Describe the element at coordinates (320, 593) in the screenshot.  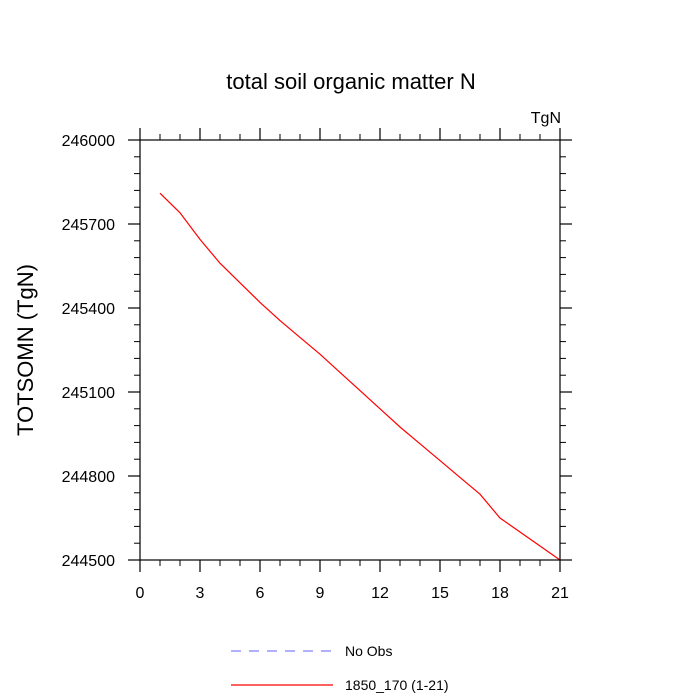
I see `x-tick-label: 9` at that location.